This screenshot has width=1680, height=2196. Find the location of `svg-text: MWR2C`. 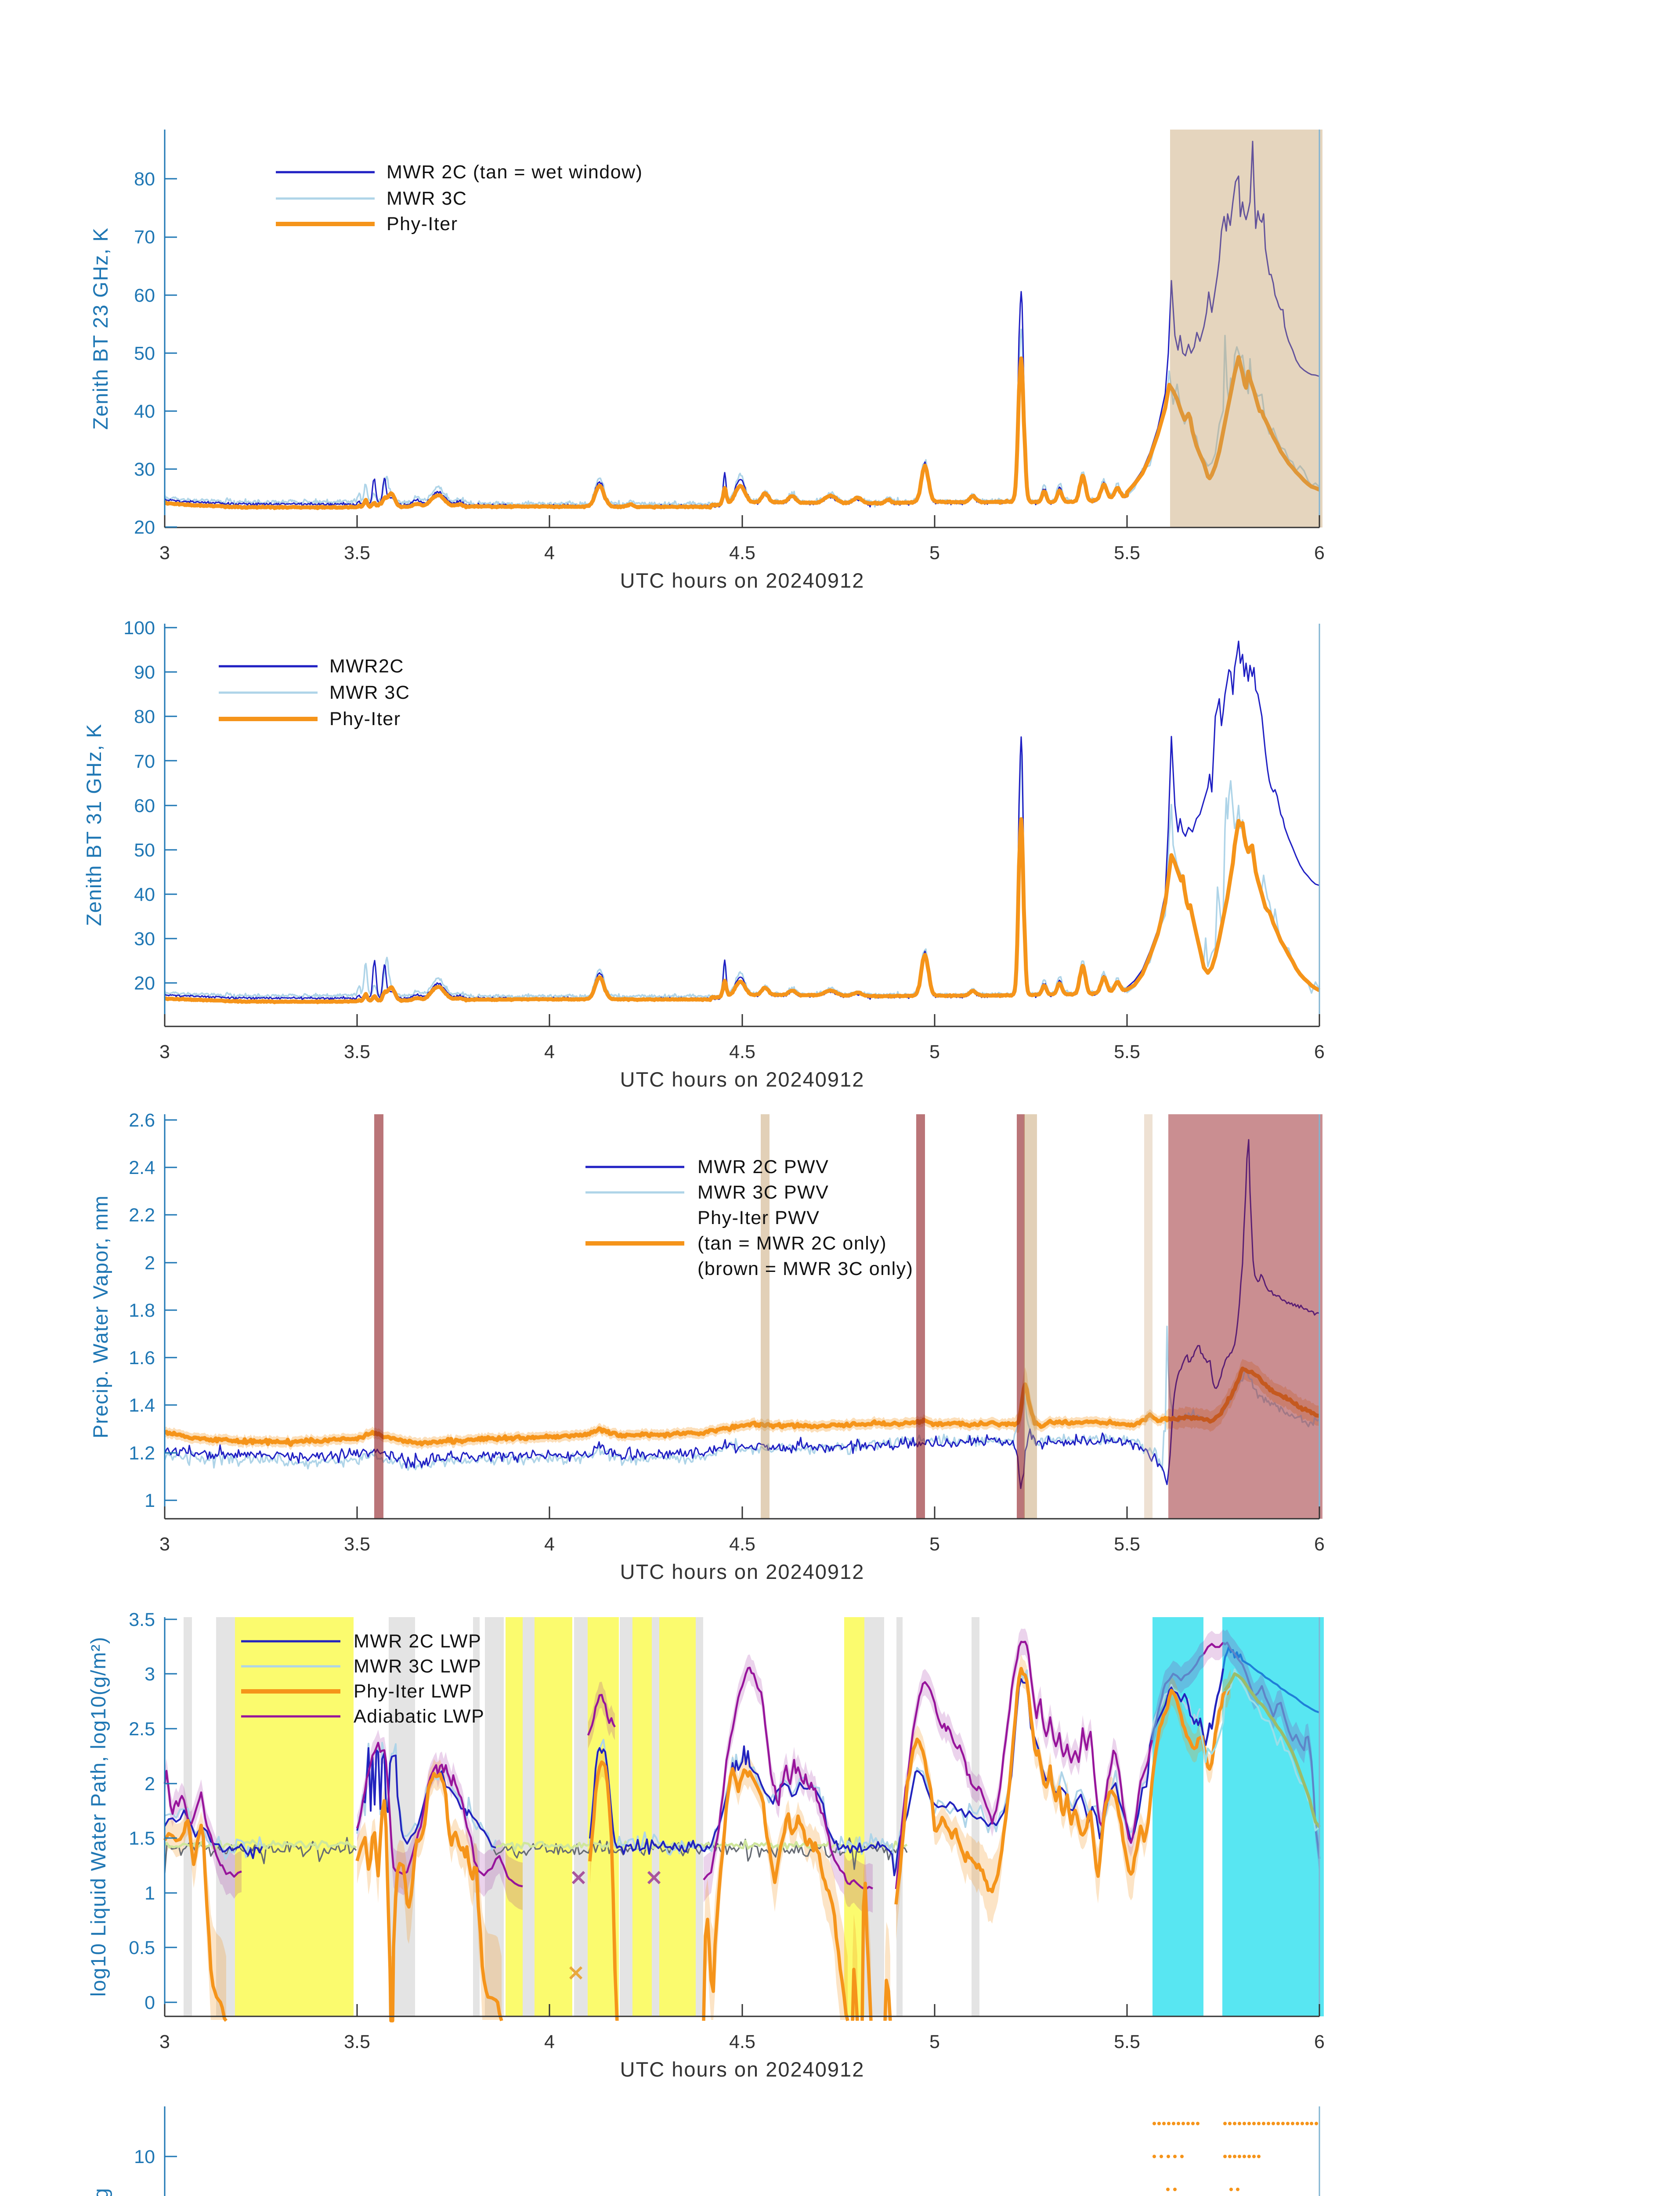

svg-text: MWR2C is located at coordinates (366, 666).